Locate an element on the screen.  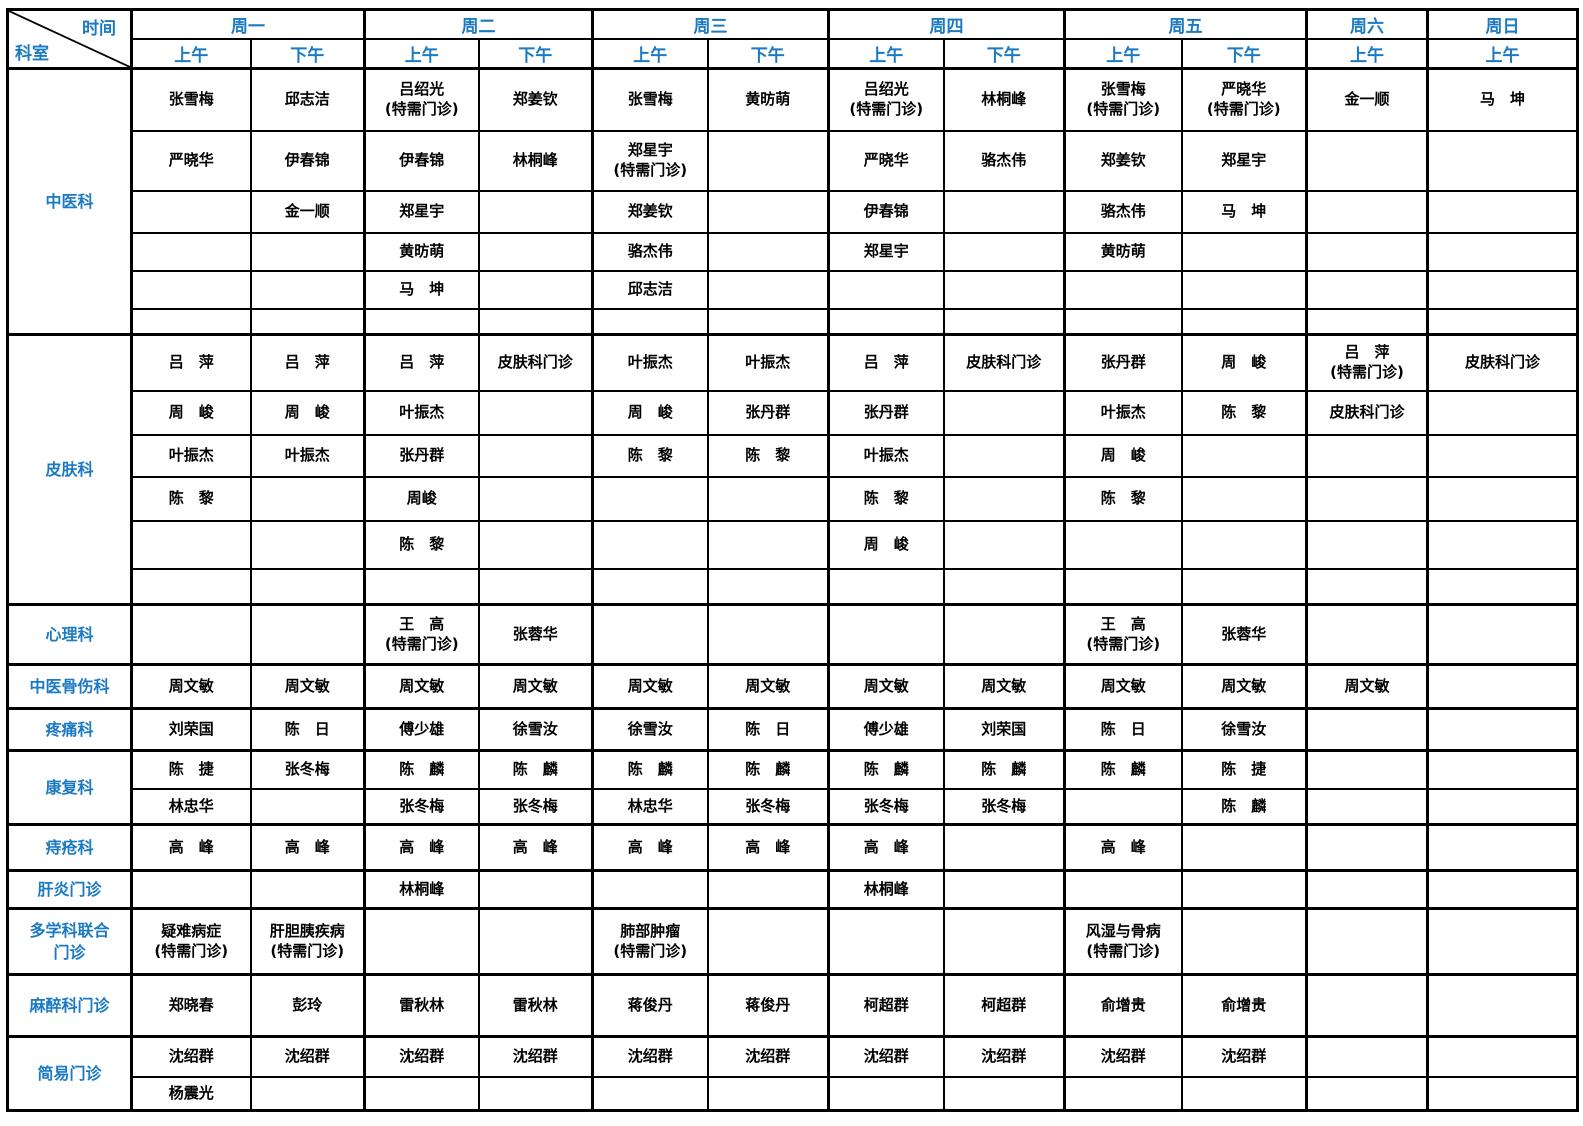
schedule-cell: 傅少雄 is located at coordinates (886, 729).